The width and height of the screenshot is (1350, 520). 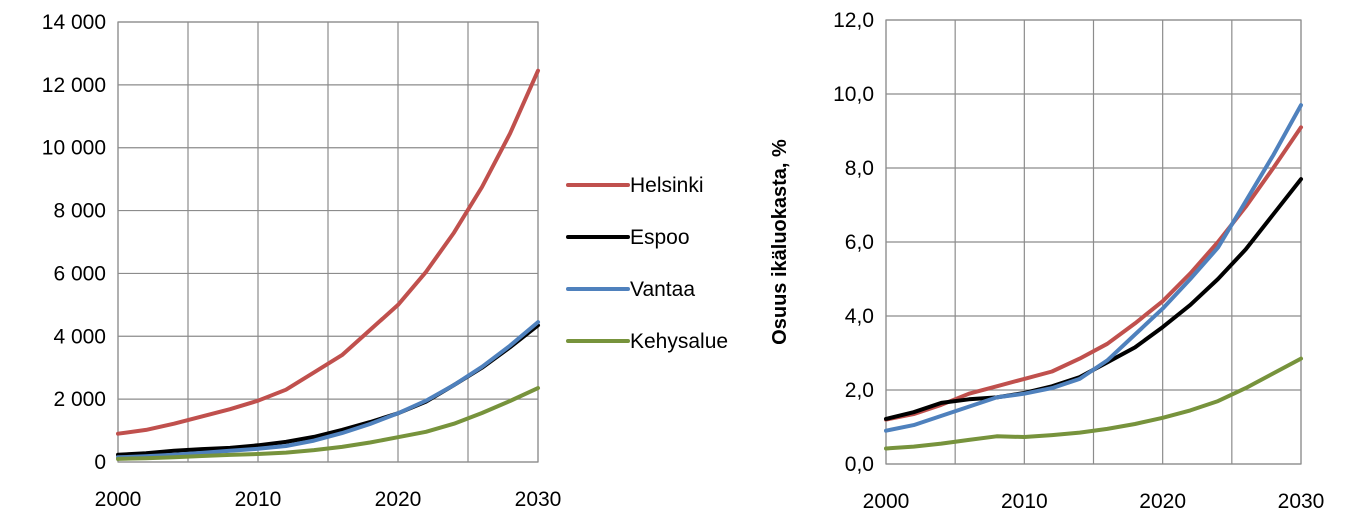 I want to click on y-tick-label: 0,0, so click(x=859, y=464).